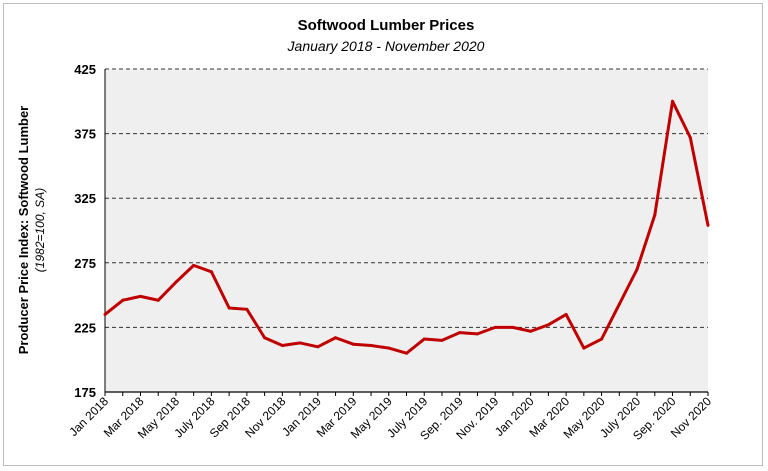 The height and width of the screenshot is (471, 768). Describe the element at coordinates (85, 327) in the screenshot. I see `y-tick-label: 225` at that location.